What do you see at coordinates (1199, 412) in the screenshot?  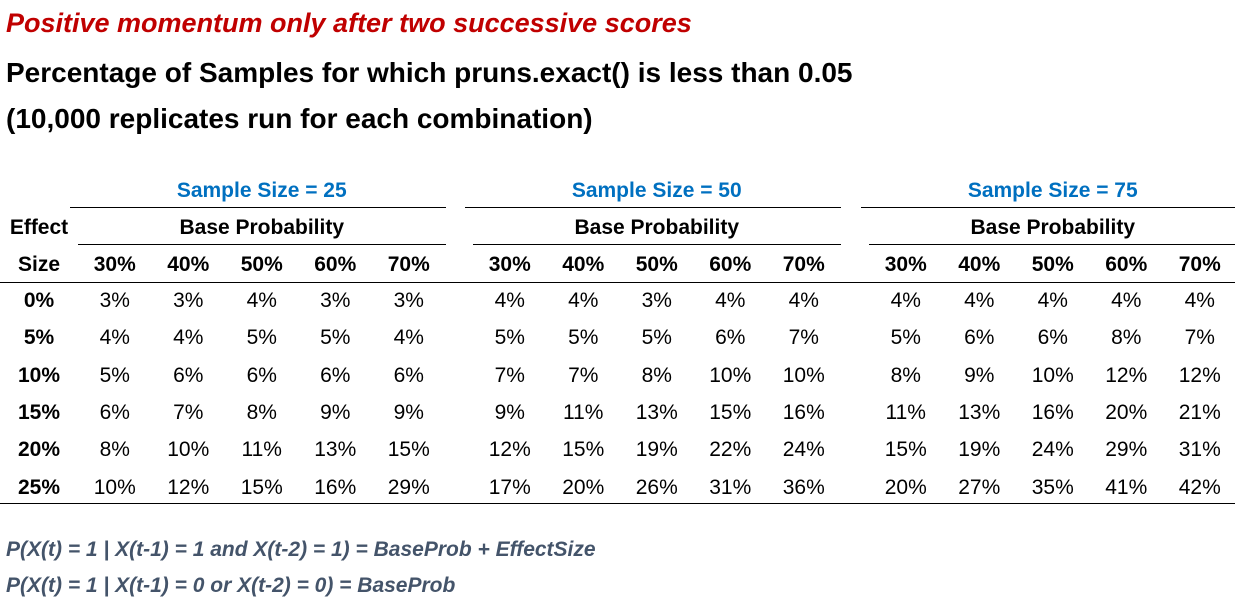 I see `table-cell: 21%` at bounding box center [1199, 412].